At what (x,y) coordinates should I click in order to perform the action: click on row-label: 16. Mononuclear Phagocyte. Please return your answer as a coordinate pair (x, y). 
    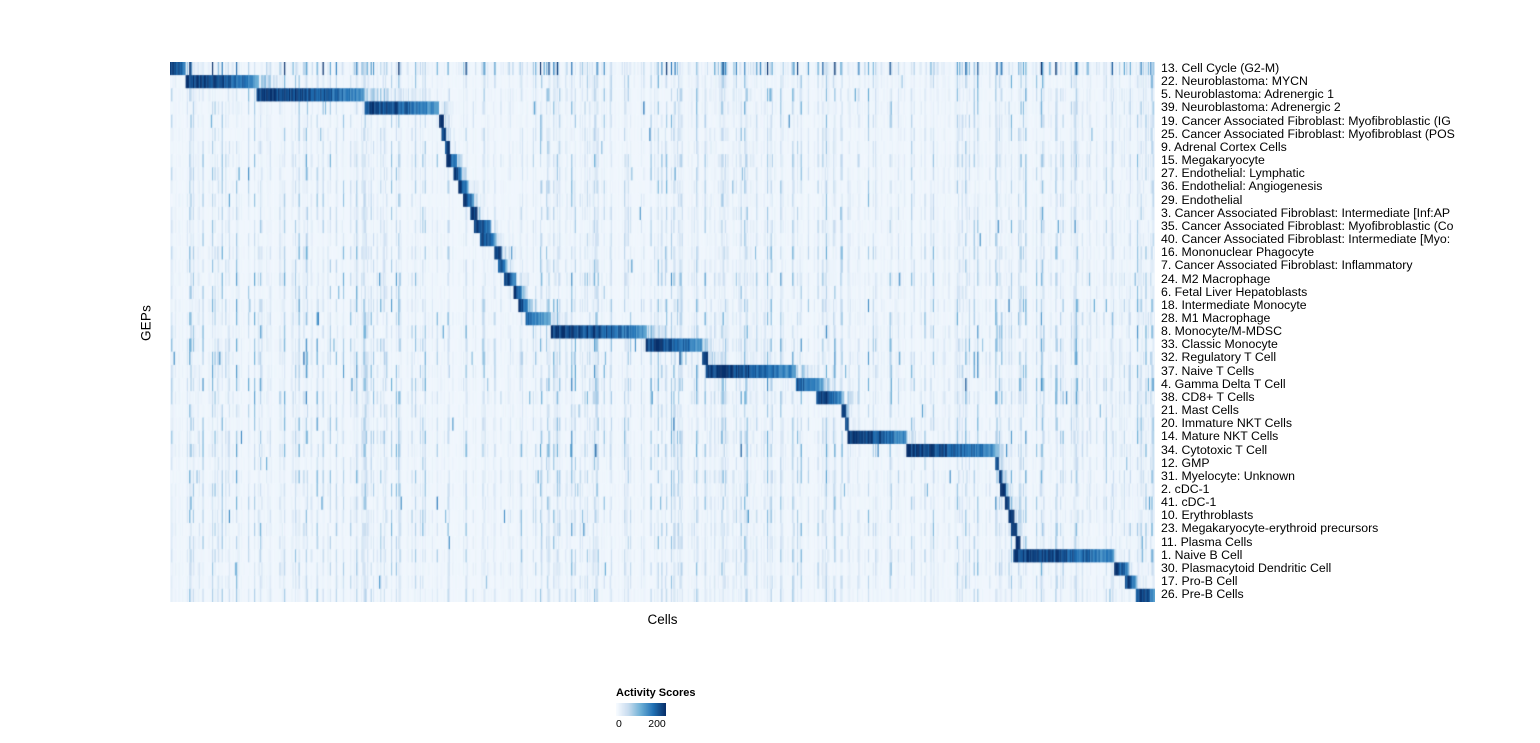
    Looking at the image, I should click on (1238, 252).